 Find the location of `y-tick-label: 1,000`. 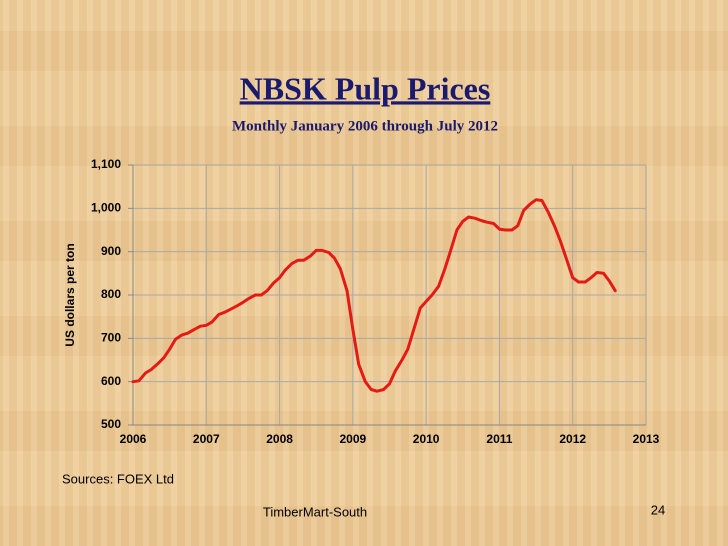

y-tick-label: 1,000 is located at coordinates (106, 208).